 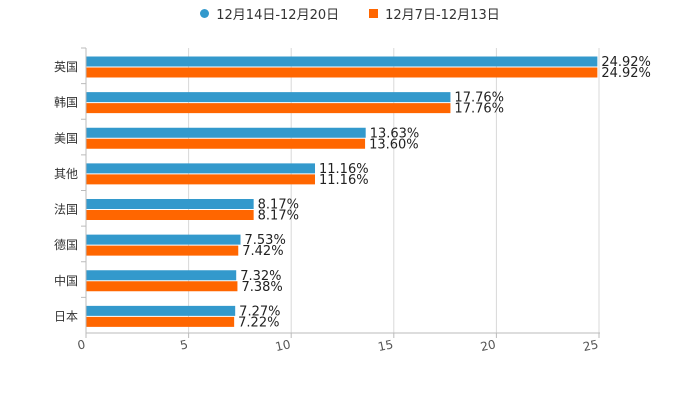 I want to click on value-label-s2-4: 8.17%, so click(x=278, y=216).